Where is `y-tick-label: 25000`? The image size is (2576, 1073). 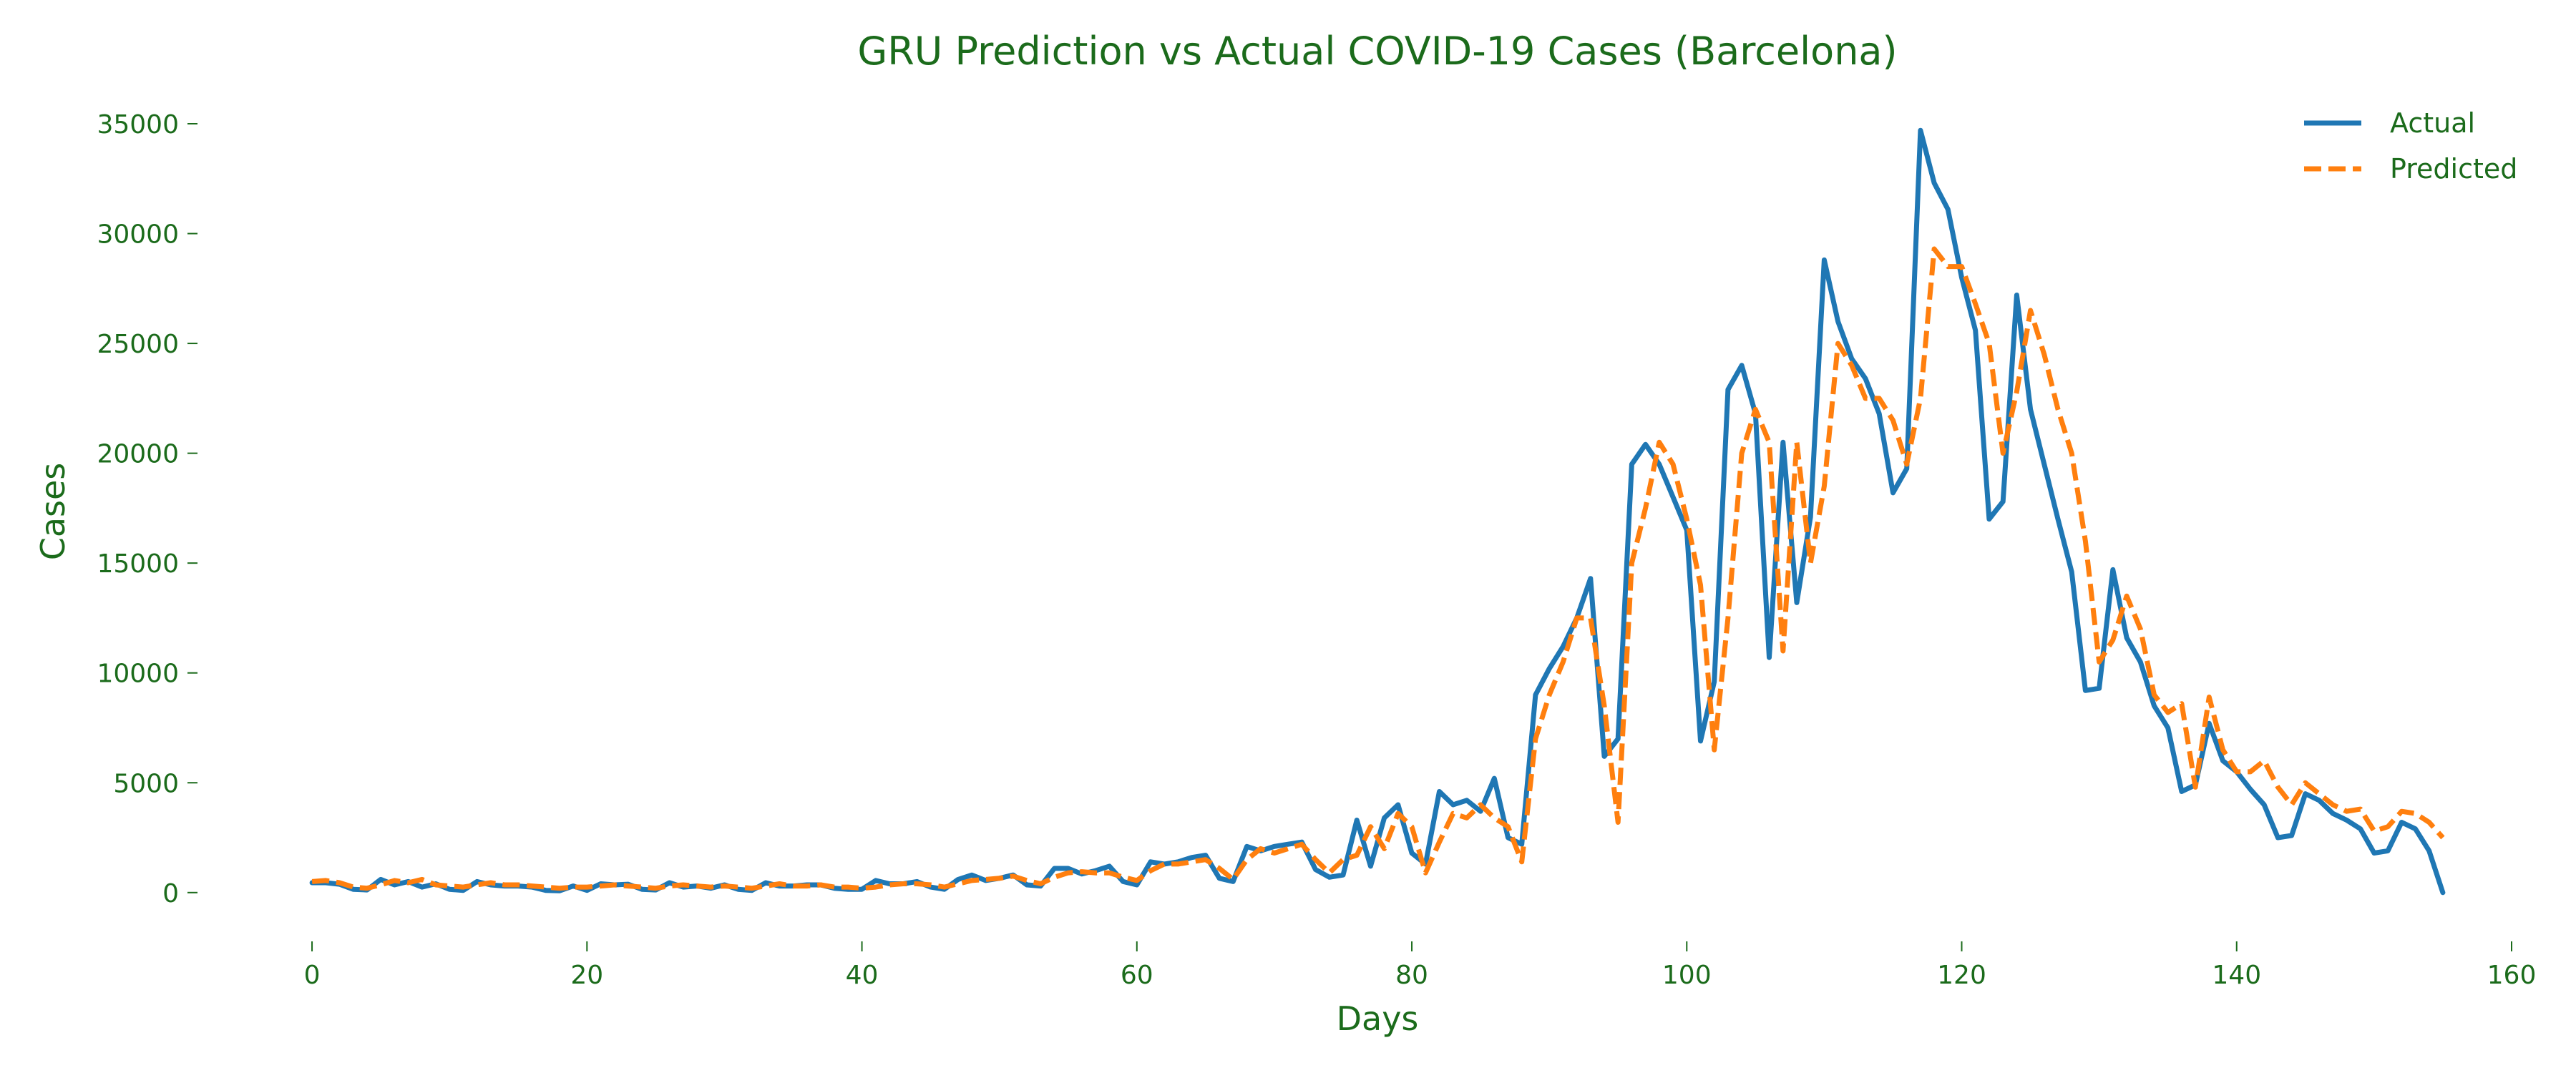
y-tick-label: 25000 is located at coordinates (138, 344).